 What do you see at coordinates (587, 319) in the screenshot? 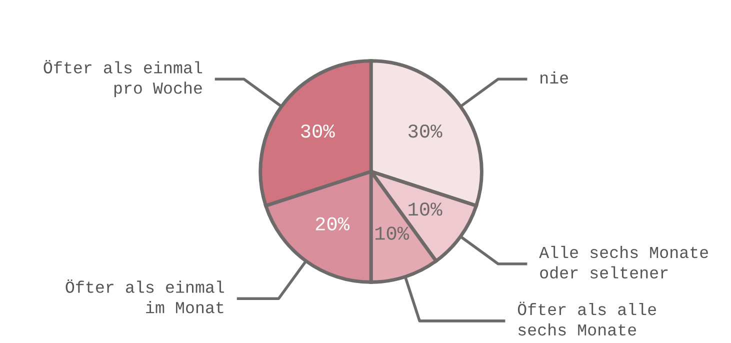
I see `slice-label: Öfter als alle sechs Monate` at bounding box center [587, 319].